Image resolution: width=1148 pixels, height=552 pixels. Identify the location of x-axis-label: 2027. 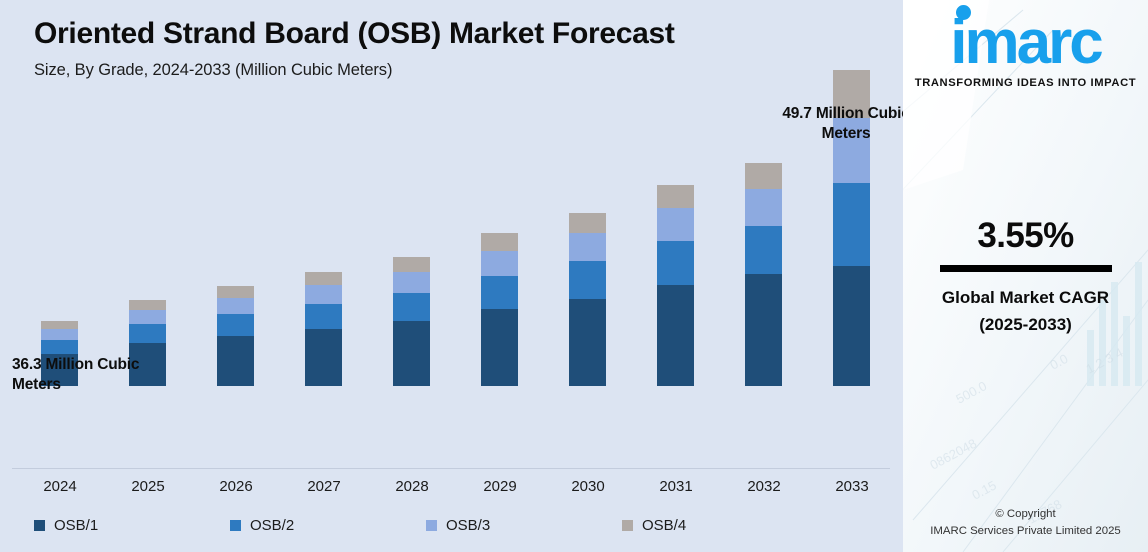
(324, 486).